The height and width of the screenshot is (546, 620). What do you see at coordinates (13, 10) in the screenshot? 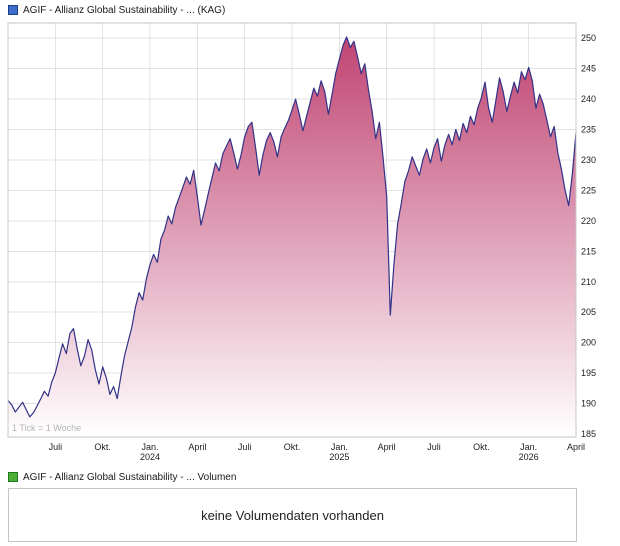
I see `price-series-icon` at bounding box center [13, 10].